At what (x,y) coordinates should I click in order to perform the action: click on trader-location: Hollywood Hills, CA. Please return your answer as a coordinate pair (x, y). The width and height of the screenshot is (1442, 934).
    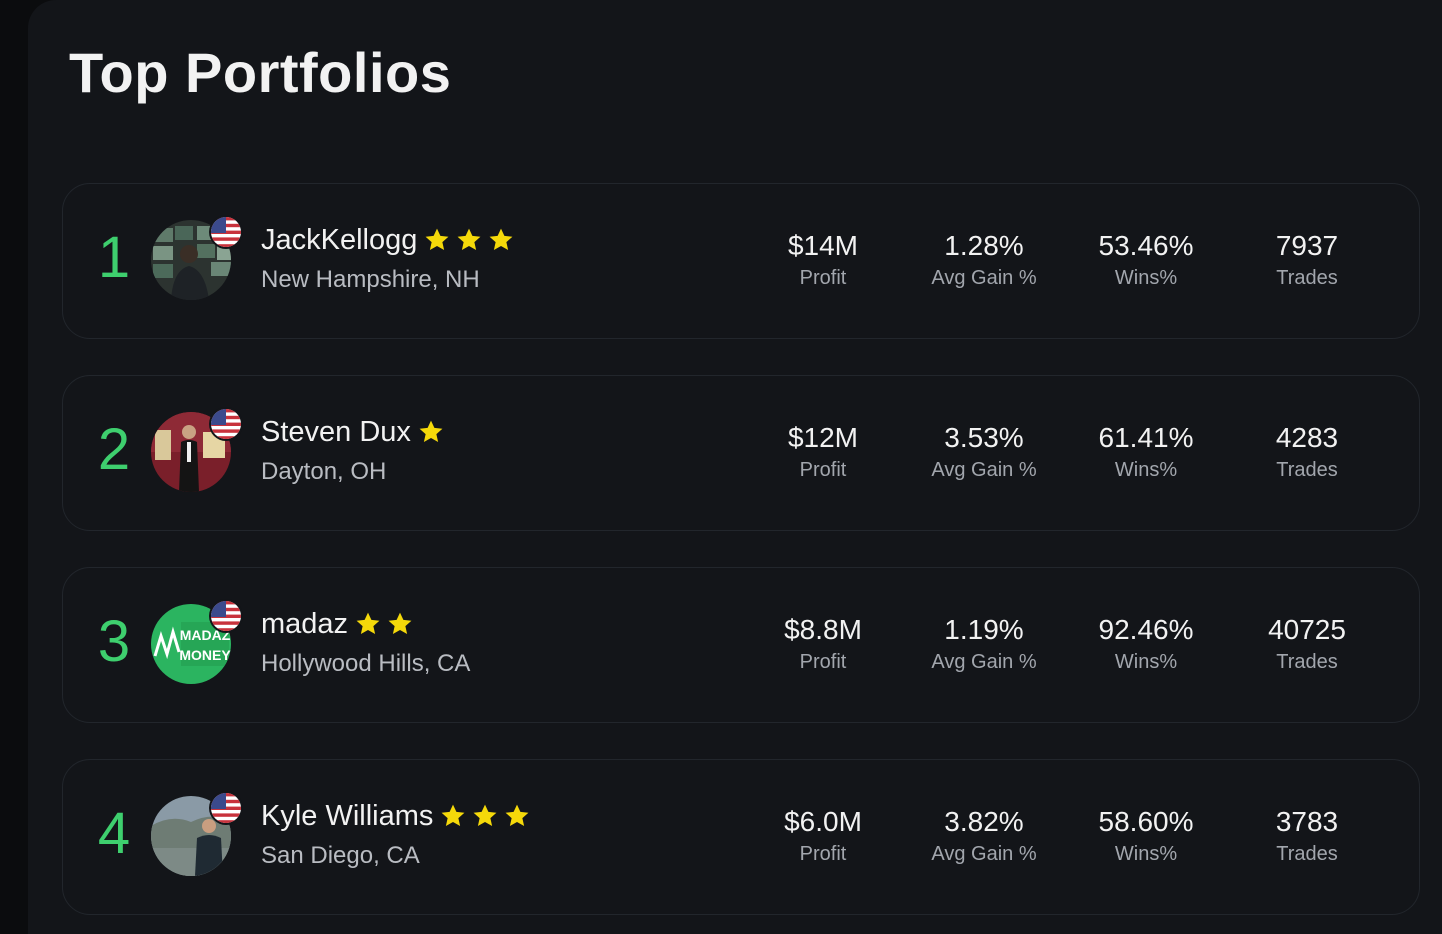
    Looking at the image, I should click on (366, 663).